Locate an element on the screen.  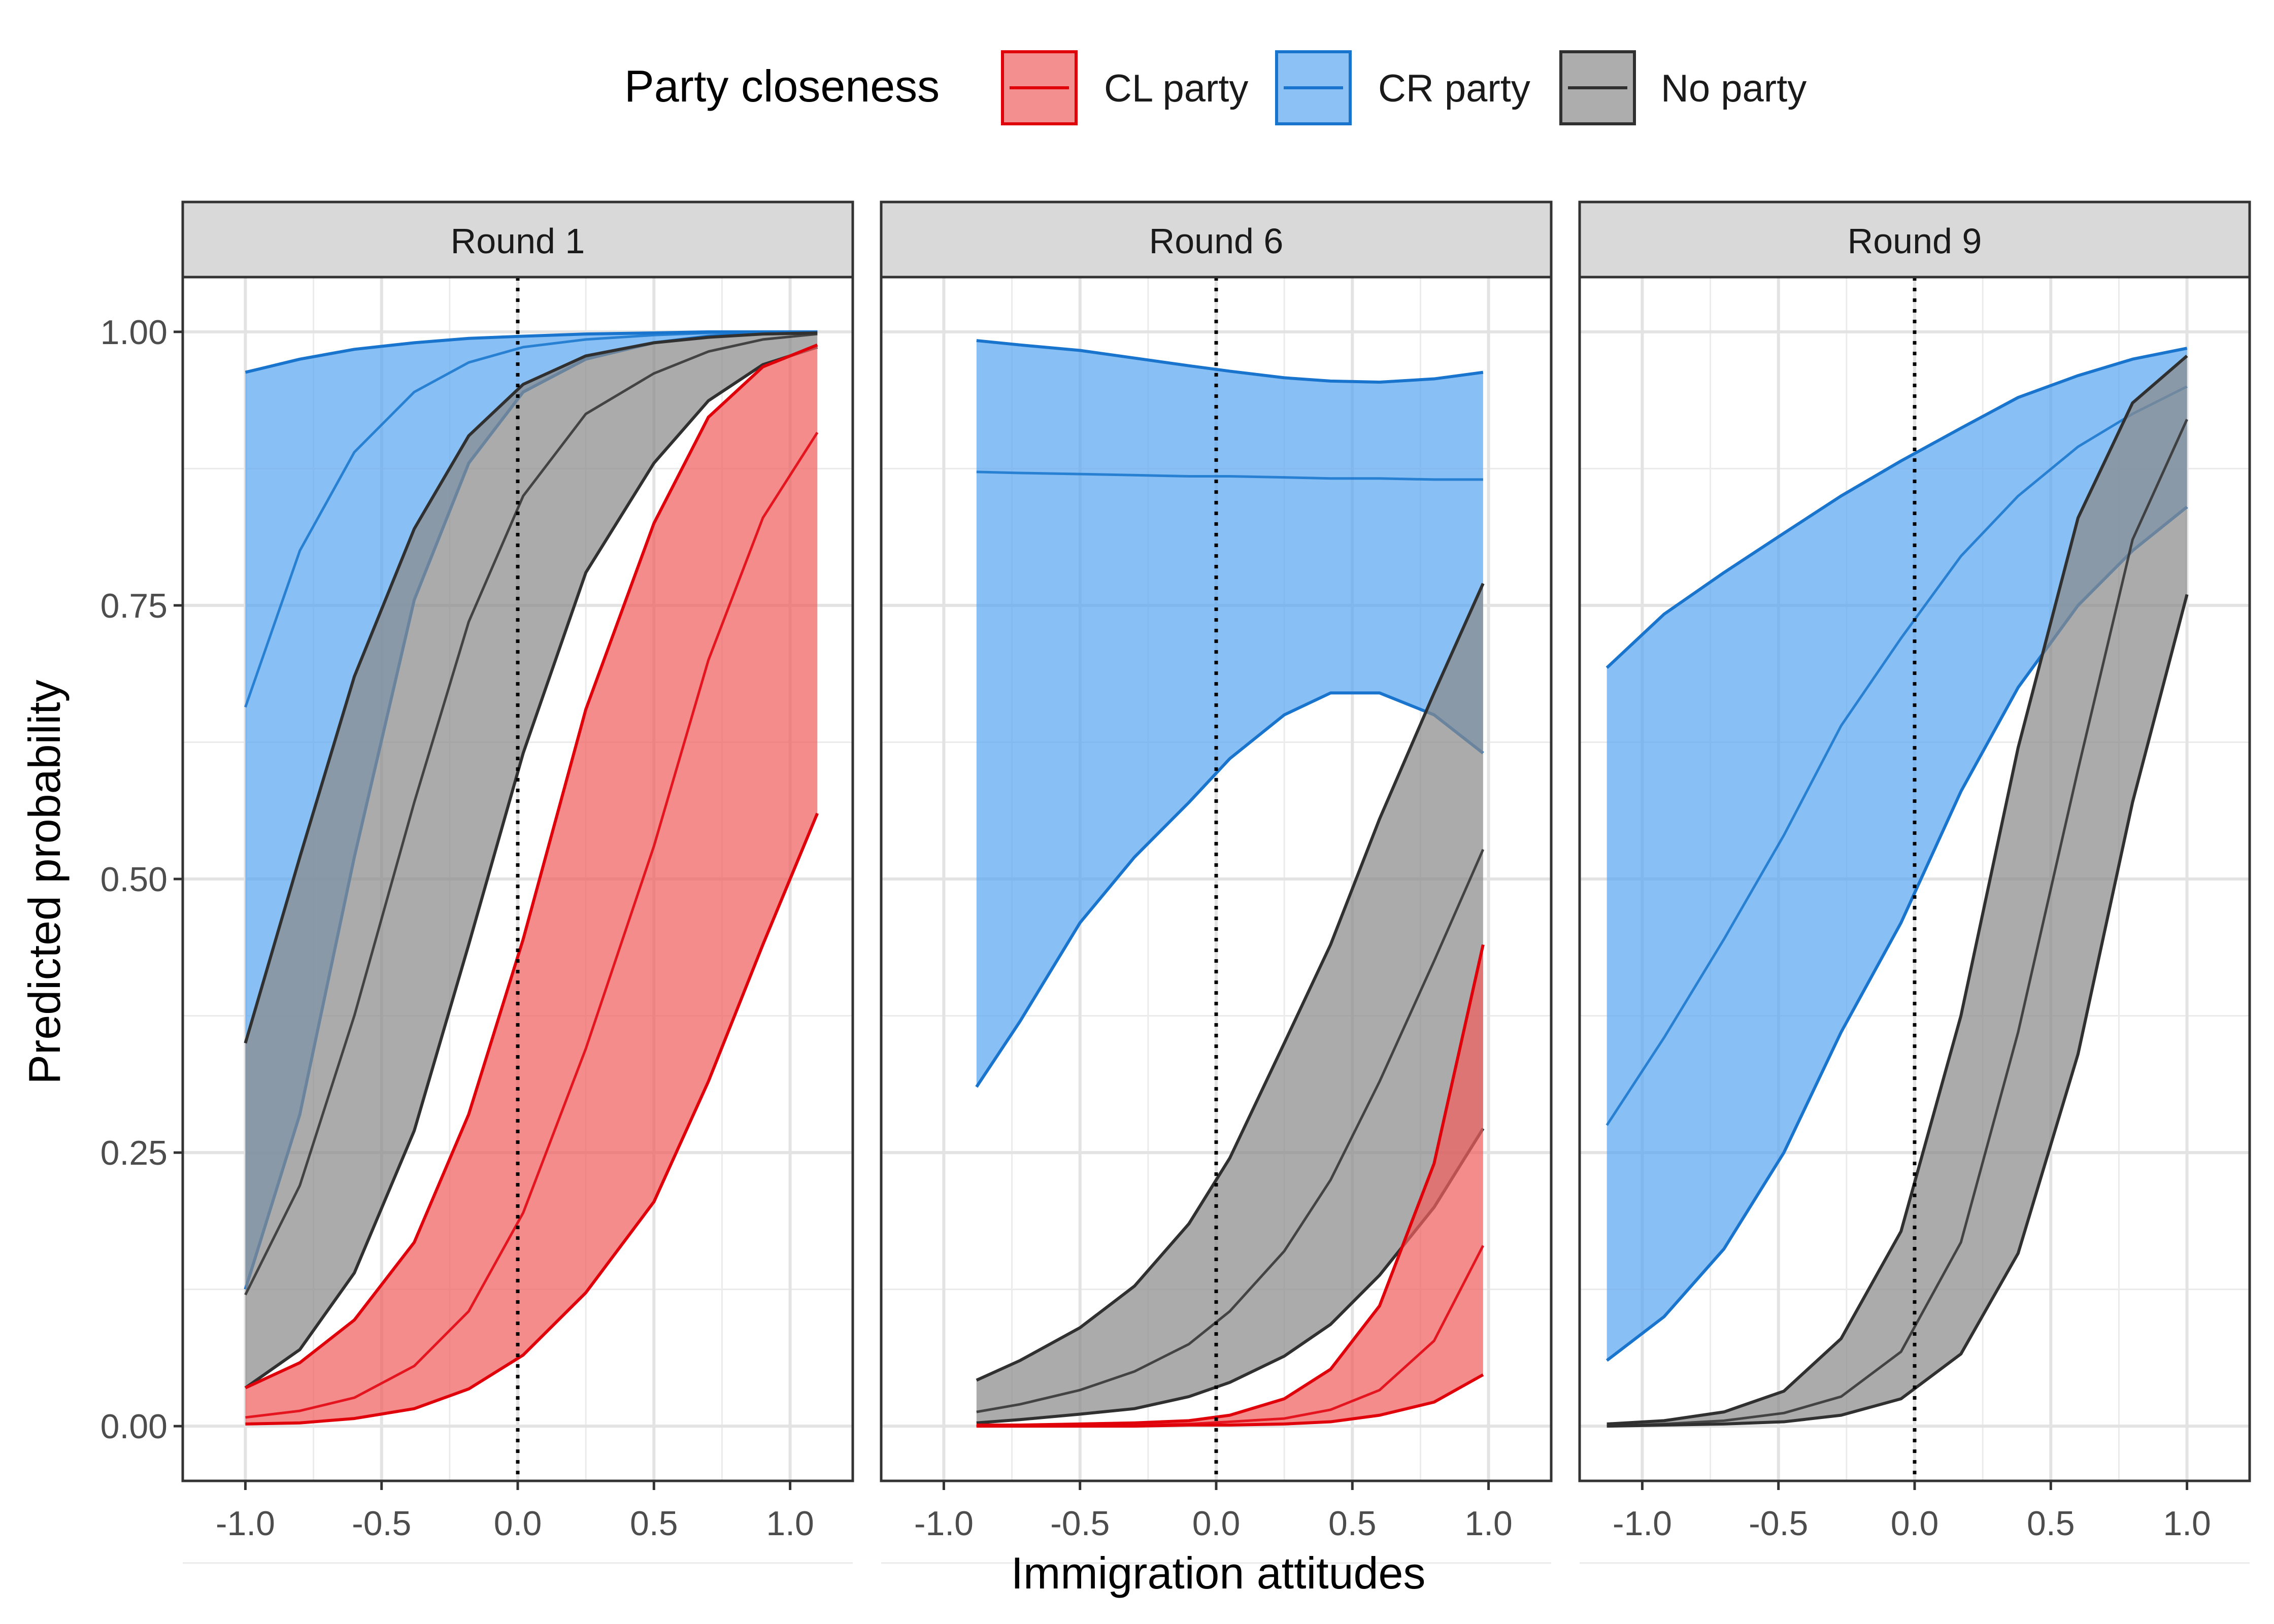
y-tick-label: 0.75 is located at coordinates (134, 606).